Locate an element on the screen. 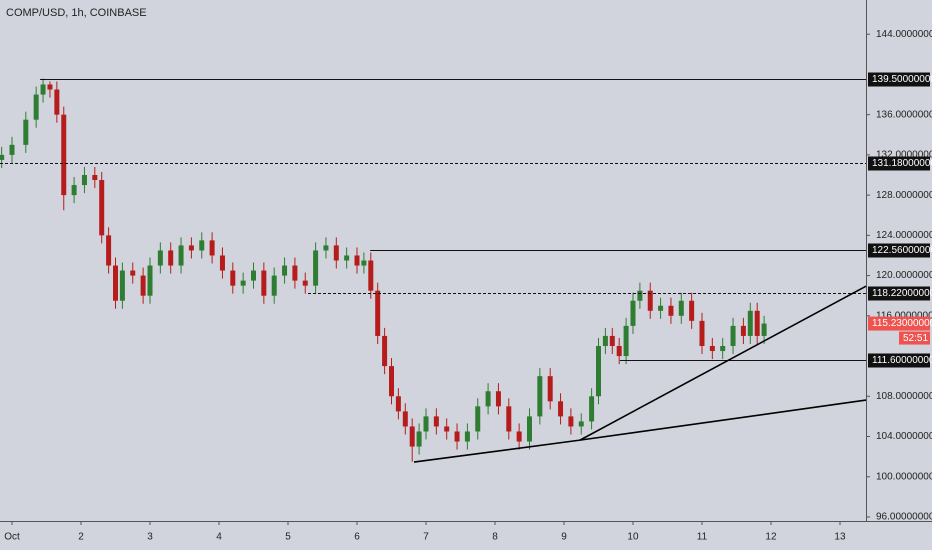  last-price-label: 115.23000000 is located at coordinates (902, 323).